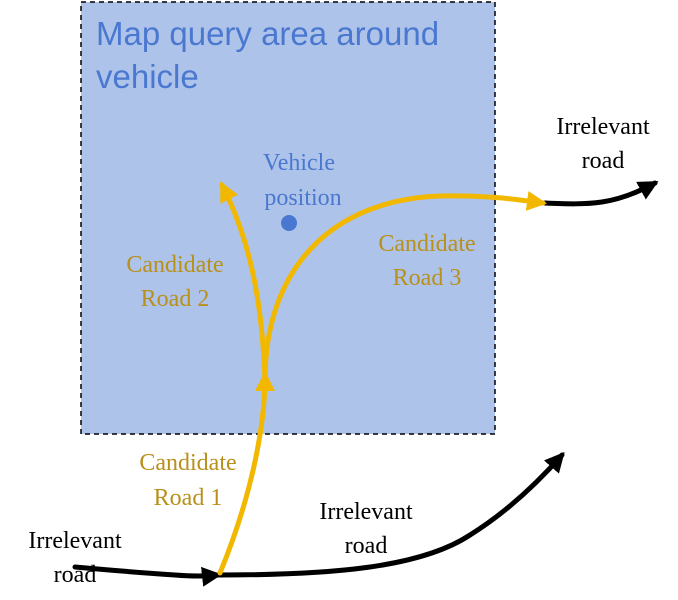  I want to click on candidate-road-3-label-line2: Road 3, so click(427, 278).